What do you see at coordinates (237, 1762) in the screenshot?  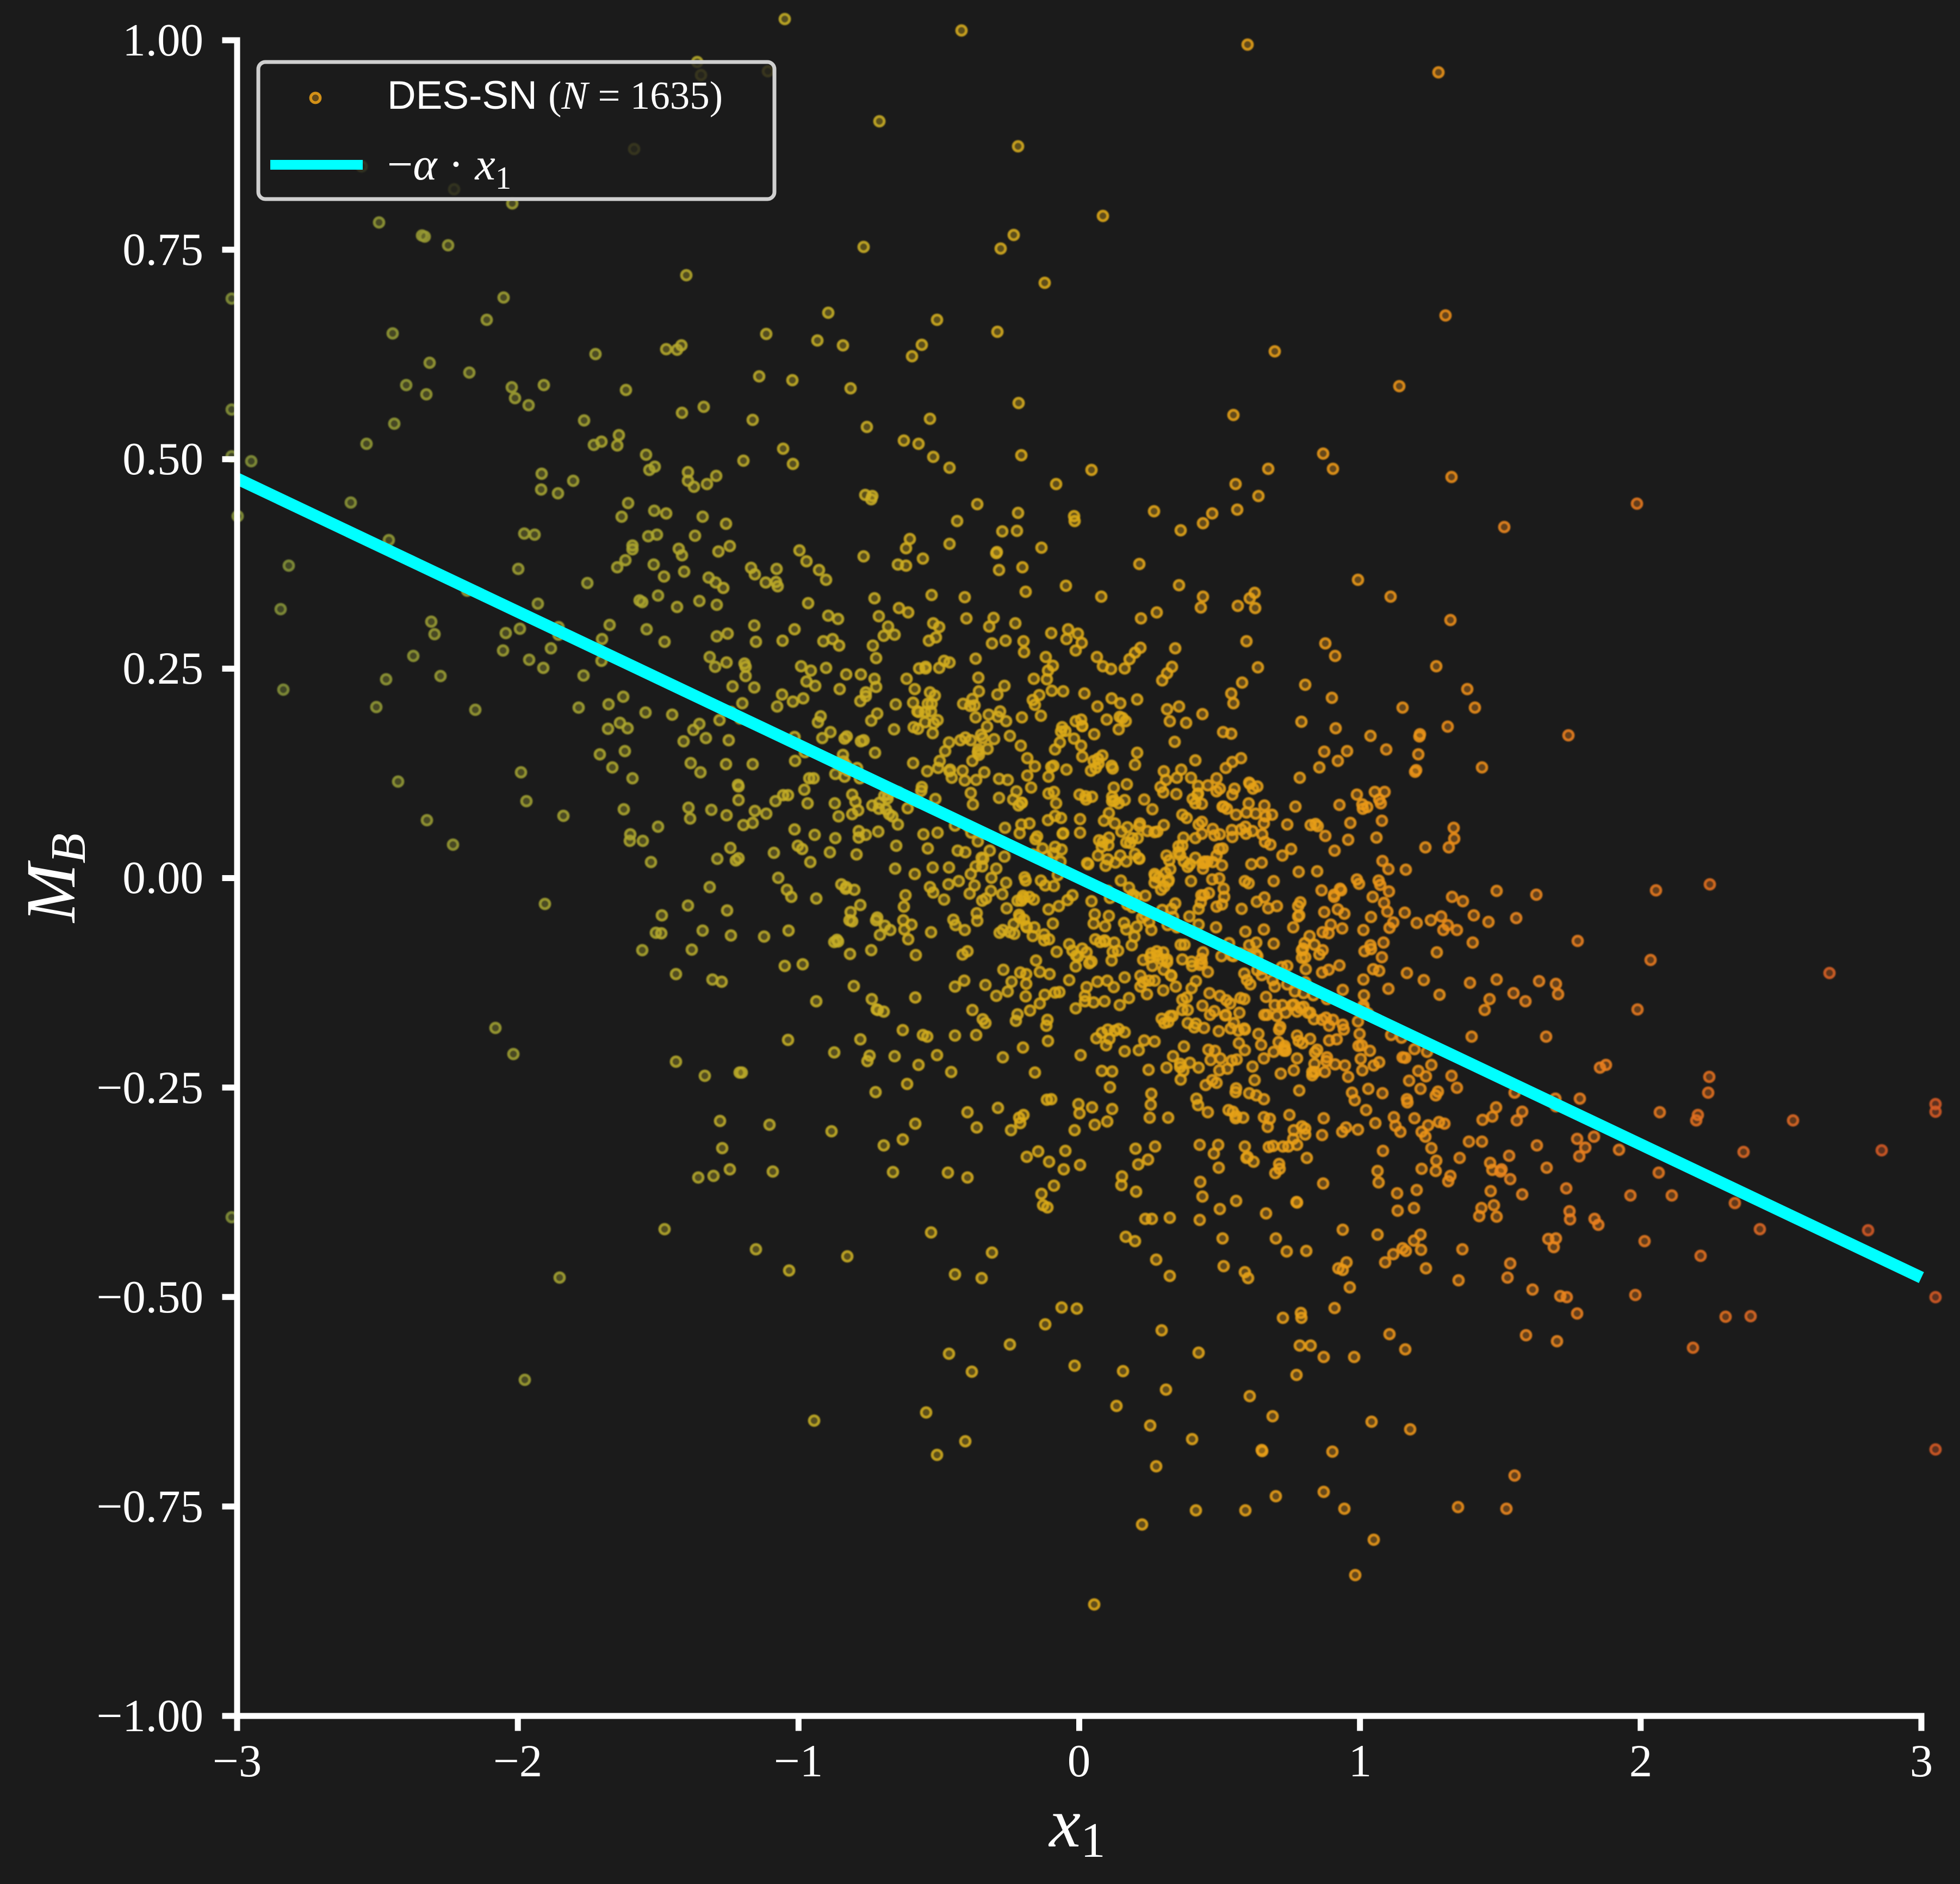 I see `svg-text: −3` at bounding box center [237, 1762].